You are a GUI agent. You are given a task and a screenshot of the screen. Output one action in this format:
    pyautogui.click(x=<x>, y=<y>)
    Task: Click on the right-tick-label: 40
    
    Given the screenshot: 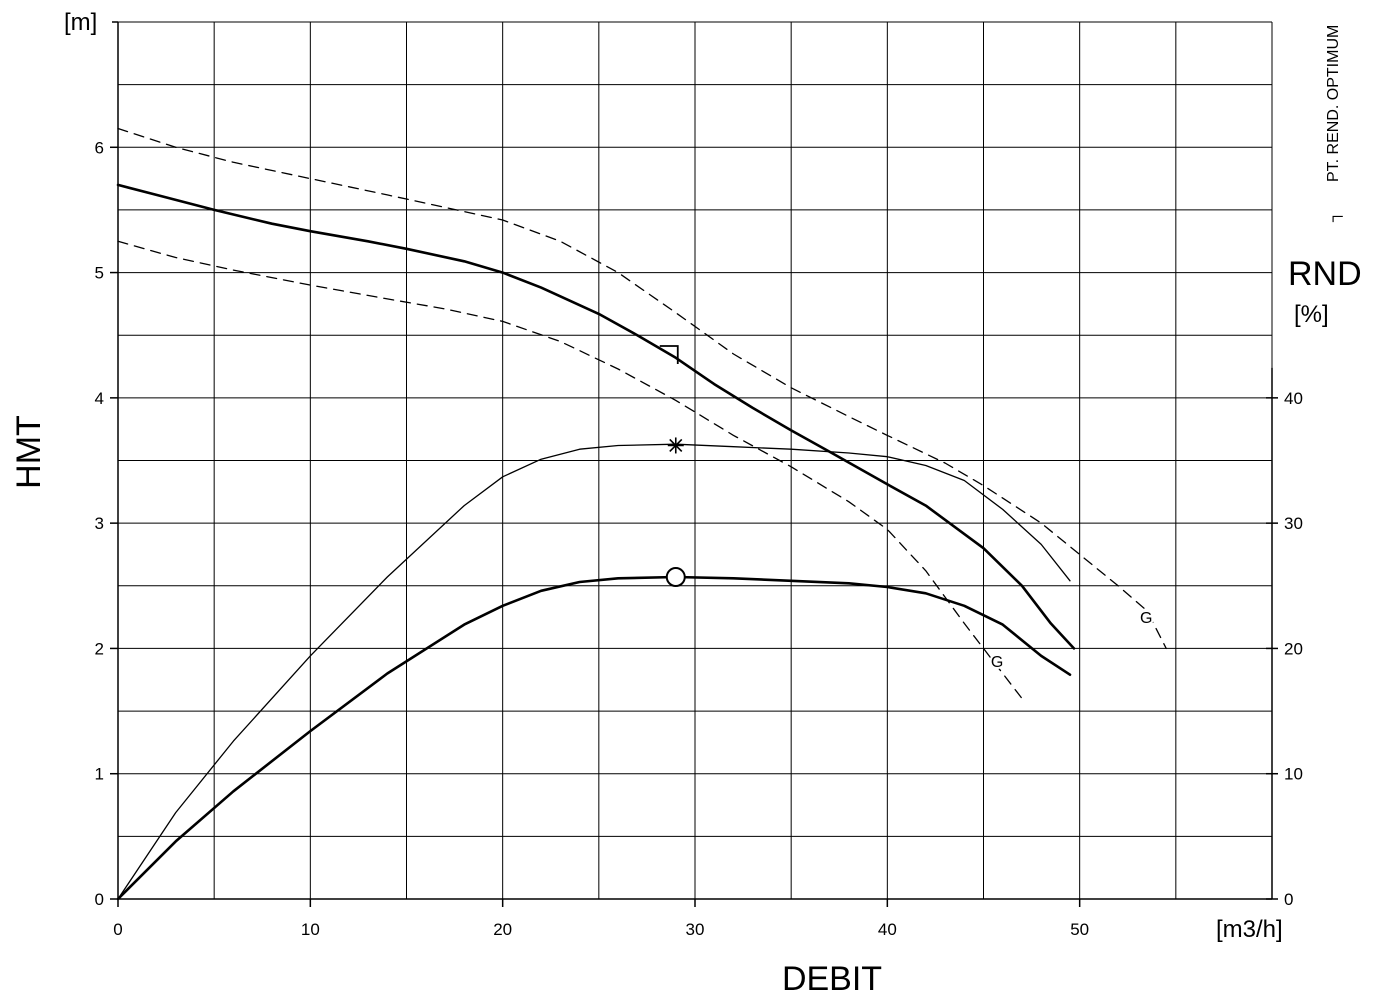 What is the action you would take?
    pyautogui.click(x=1293, y=398)
    